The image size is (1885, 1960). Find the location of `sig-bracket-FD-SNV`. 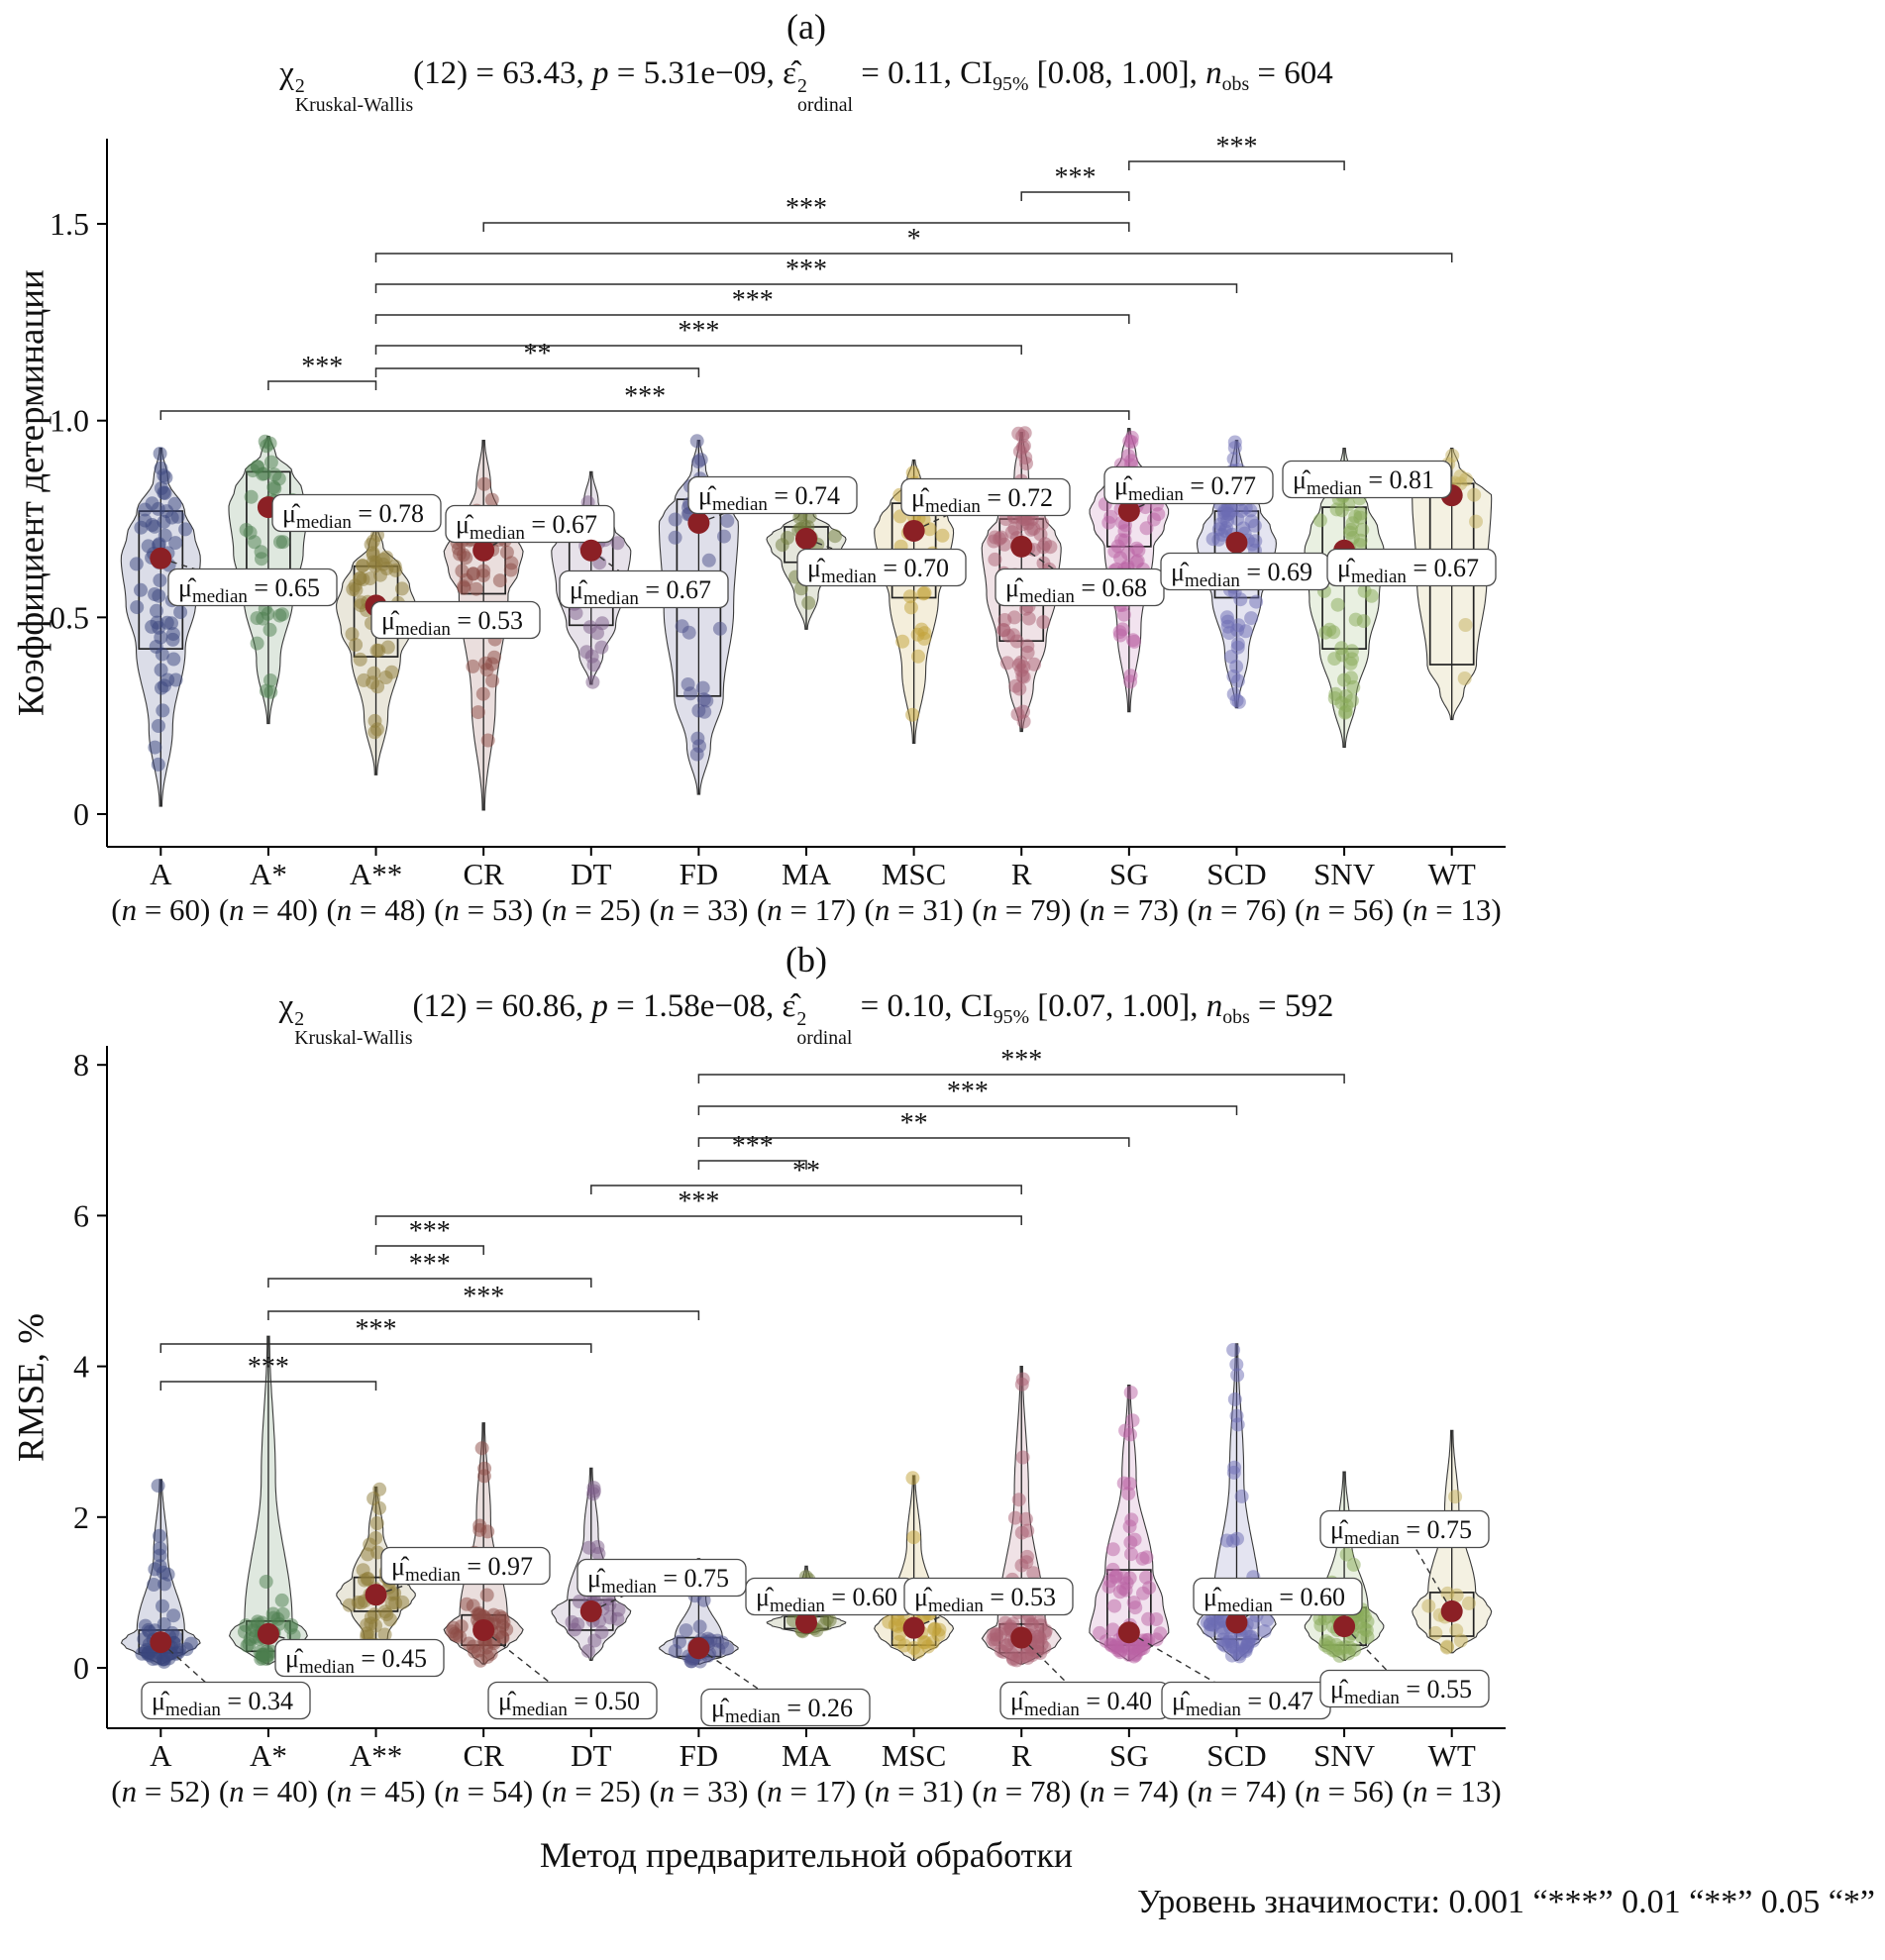

sig-bracket-FD-SNV is located at coordinates (1021, 1078).